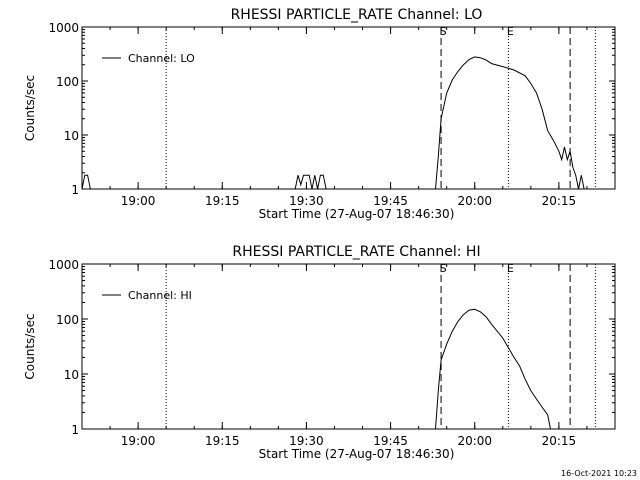  Describe the element at coordinates (306, 441) in the screenshot. I see `chart-2-xtick-label-2: 19:30` at that location.